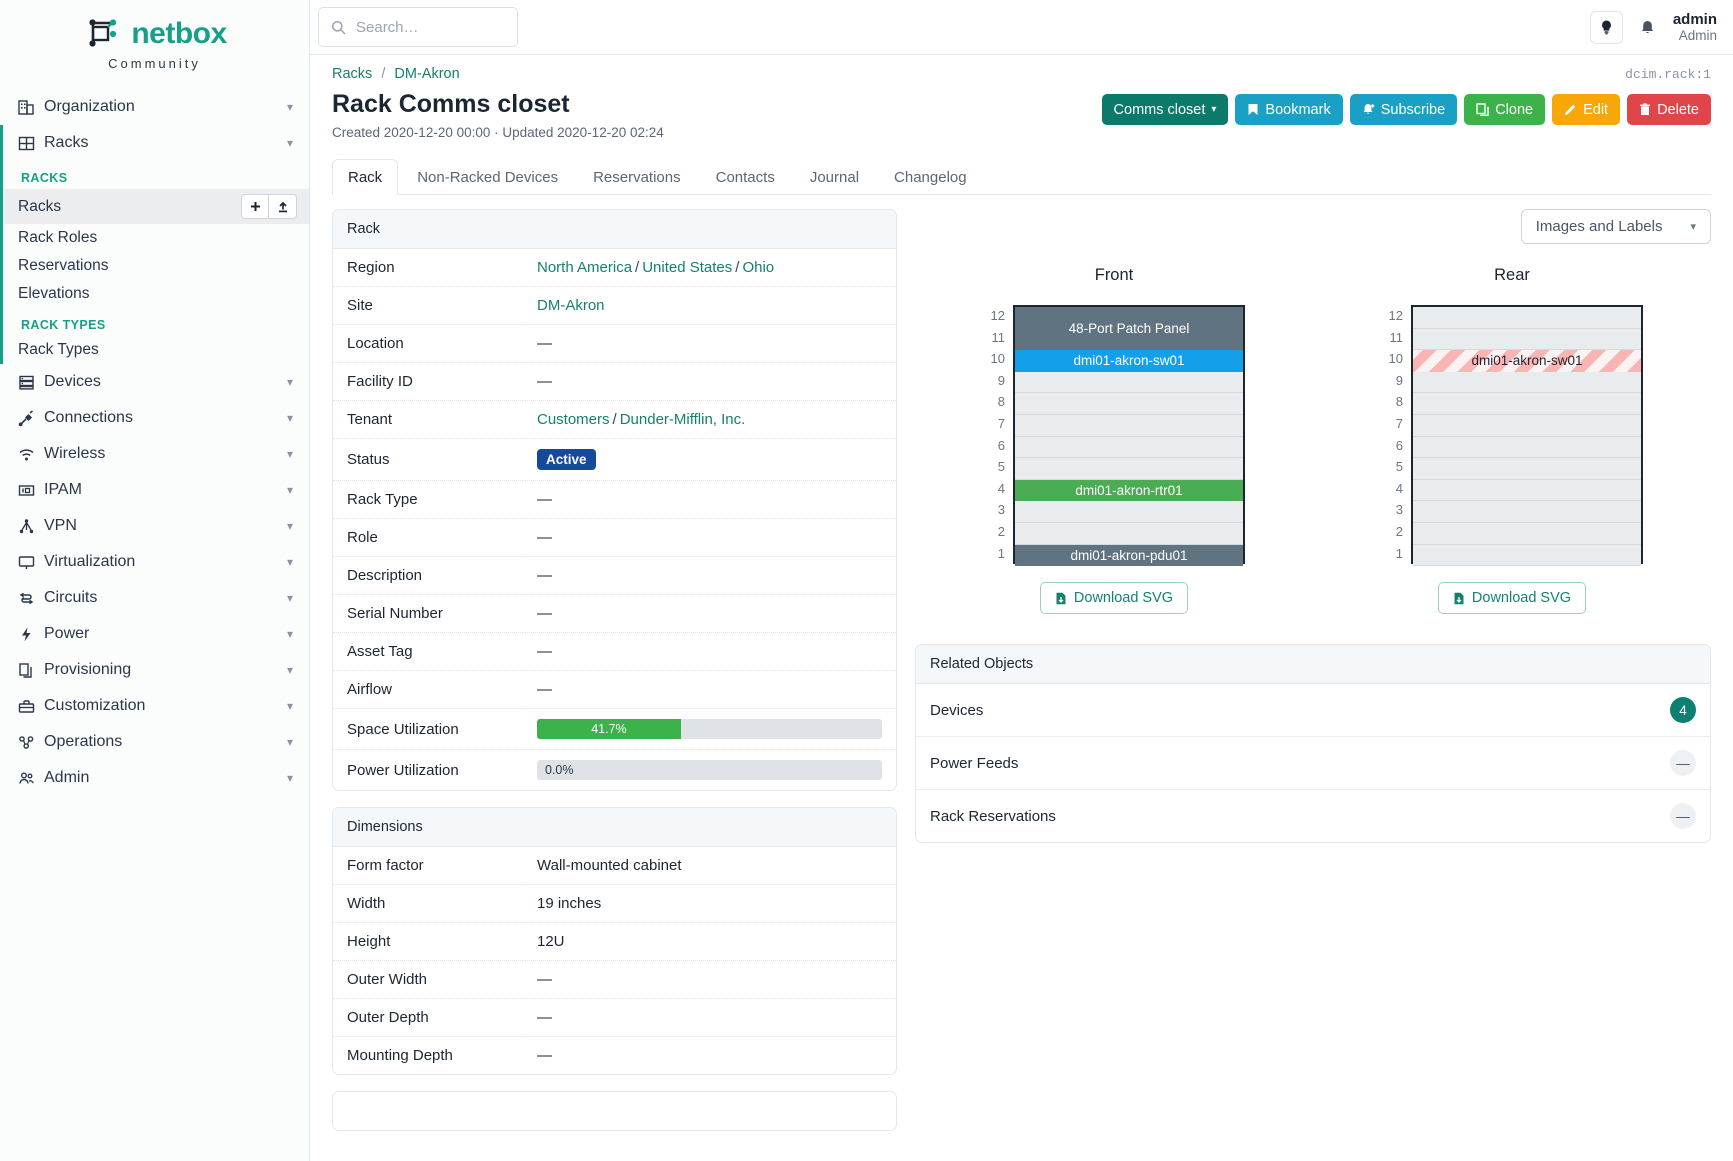 The image size is (1733, 1161). Describe the element at coordinates (154, 778) in the screenshot. I see `sidebar-group-admin: Admin ▾` at that location.